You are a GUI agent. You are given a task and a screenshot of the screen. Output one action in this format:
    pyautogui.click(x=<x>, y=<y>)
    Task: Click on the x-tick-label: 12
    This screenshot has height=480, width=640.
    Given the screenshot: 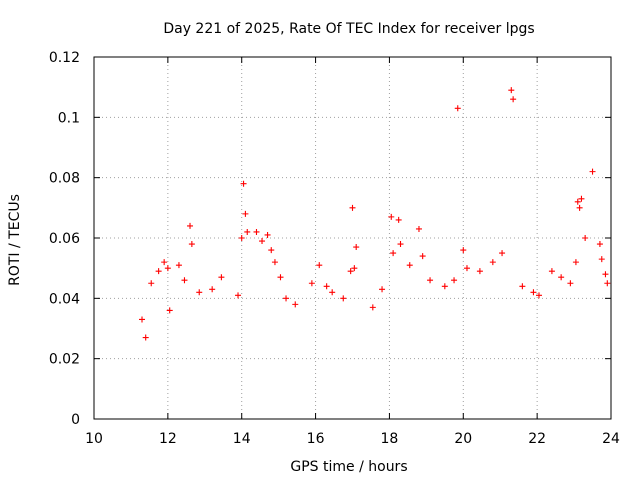 What is the action you would take?
    pyautogui.click(x=168, y=439)
    